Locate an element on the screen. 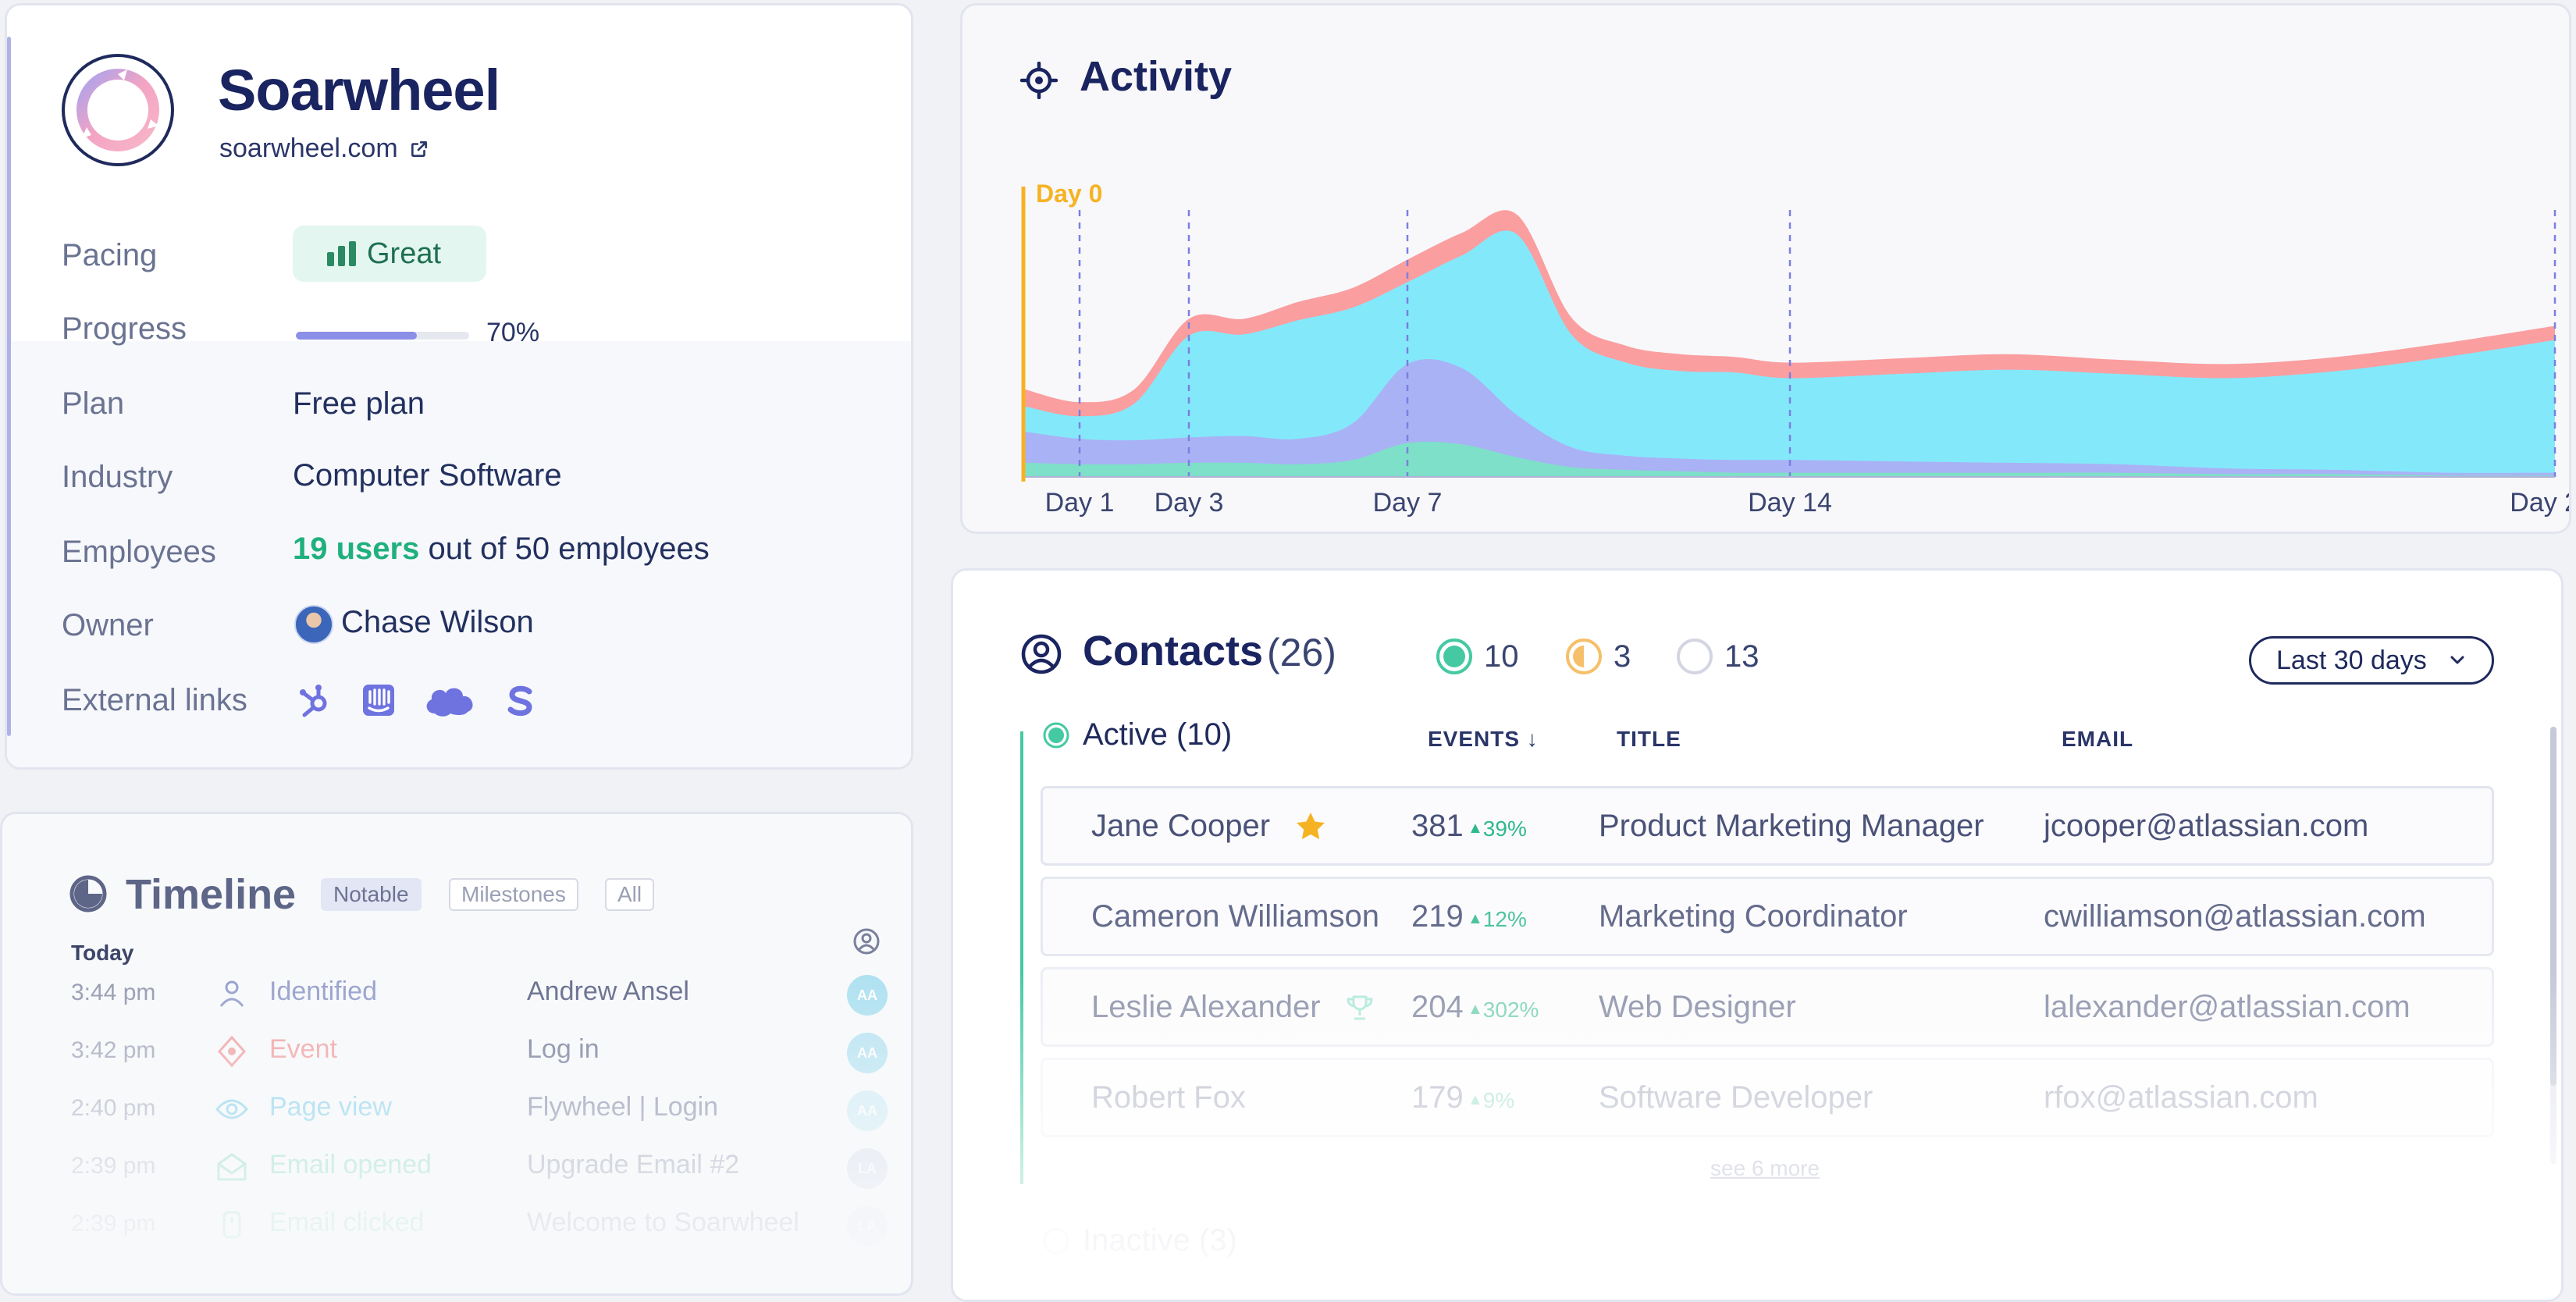 This screenshot has height=1302, width=2576. contact-name-cell: Cameron Williamson is located at coordinates (1235, 916).